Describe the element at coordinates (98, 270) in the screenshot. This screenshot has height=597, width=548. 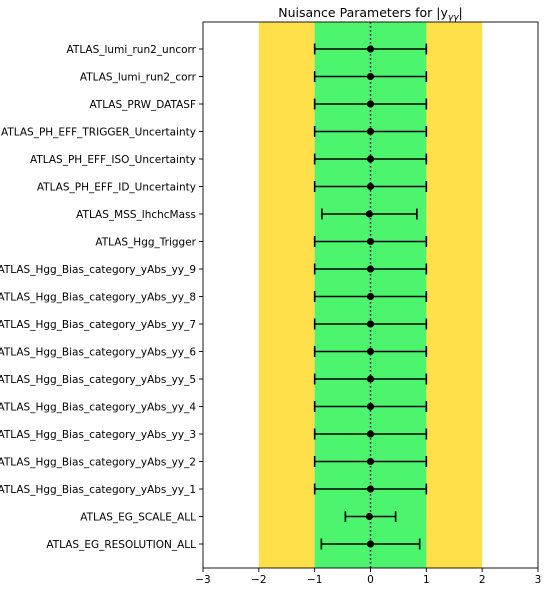
I see `y-tick-label: ATLAS_Hgg_Bias_category_yAbs_yy_9` at that location.